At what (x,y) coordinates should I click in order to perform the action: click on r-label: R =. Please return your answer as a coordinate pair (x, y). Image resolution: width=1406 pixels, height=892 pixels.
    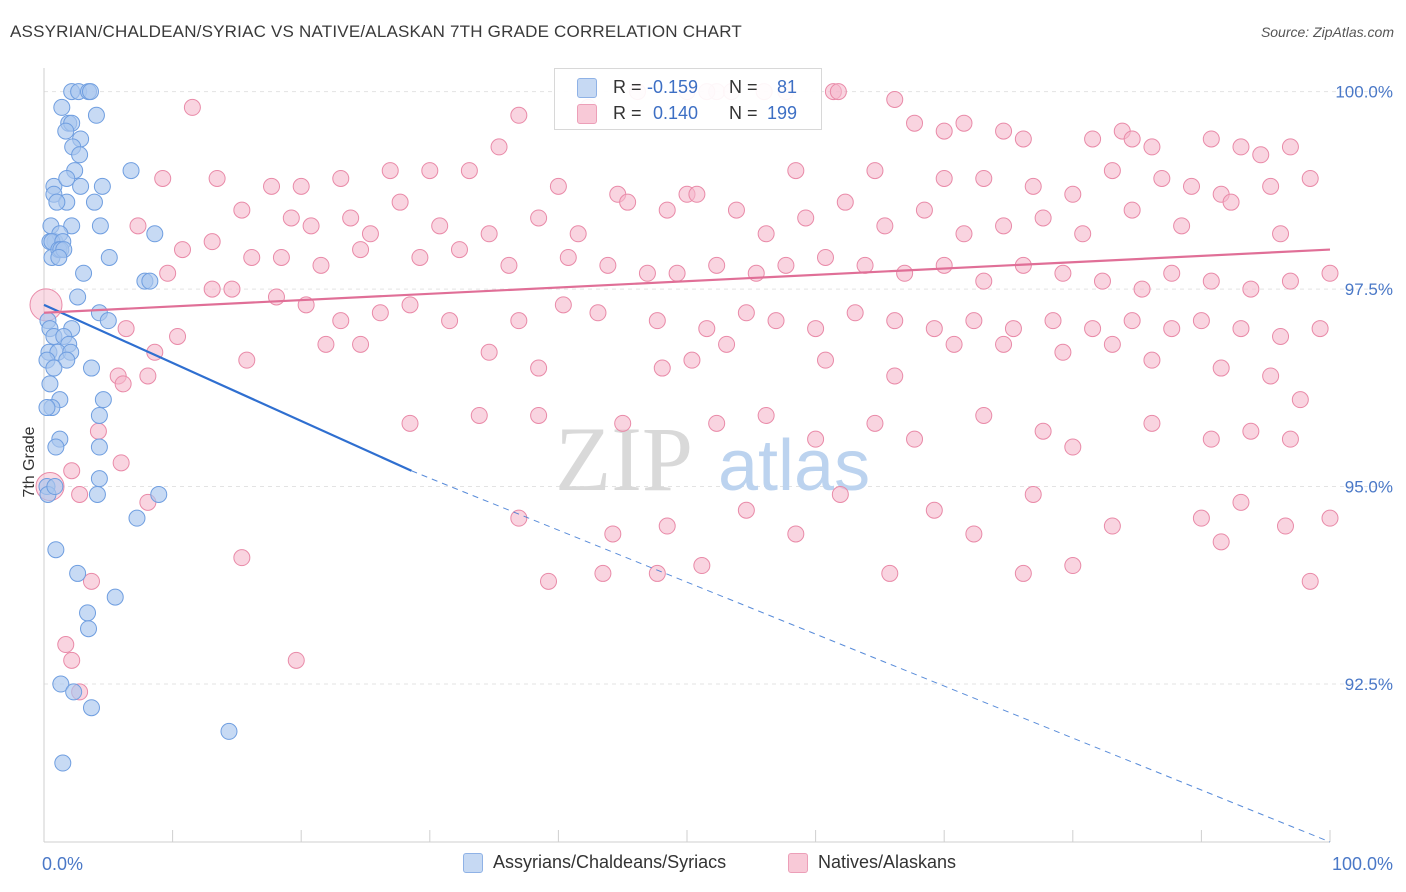
    Looking at the image, I should click on (627, 87).